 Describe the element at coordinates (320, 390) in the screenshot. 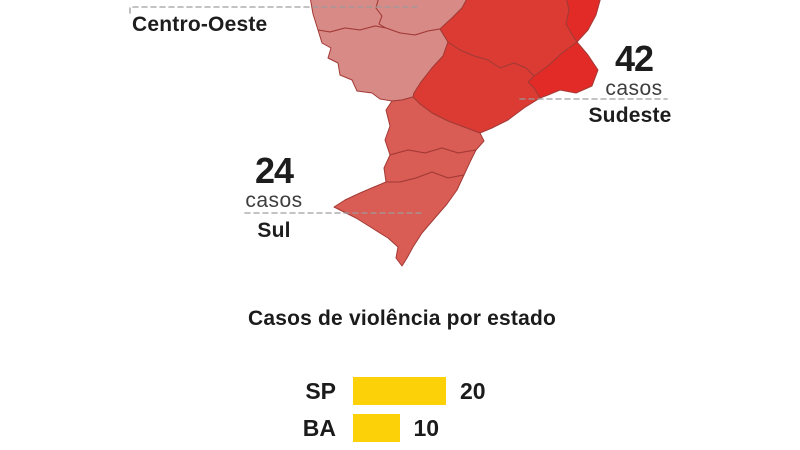

I see `bar-category-label: SP` at that location.